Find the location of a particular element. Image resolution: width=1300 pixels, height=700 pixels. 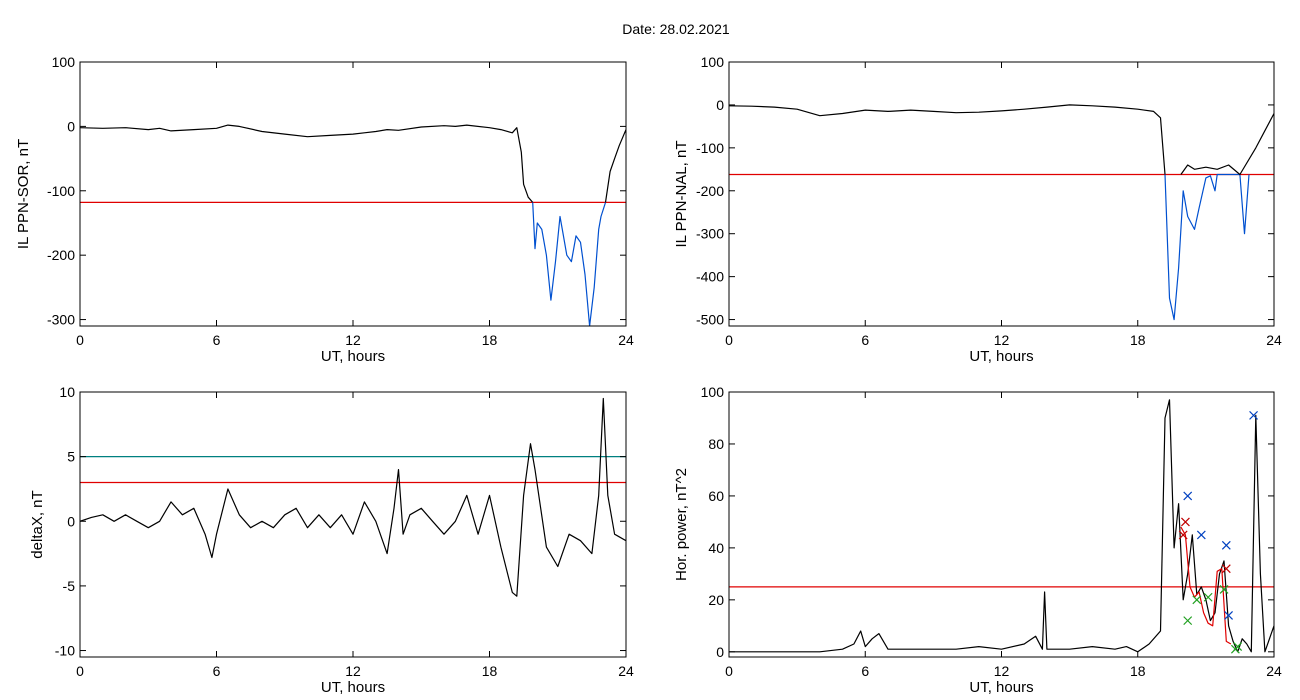

y-axis-label: Hor. power, nT^2 is located at coordinates (681, 524).